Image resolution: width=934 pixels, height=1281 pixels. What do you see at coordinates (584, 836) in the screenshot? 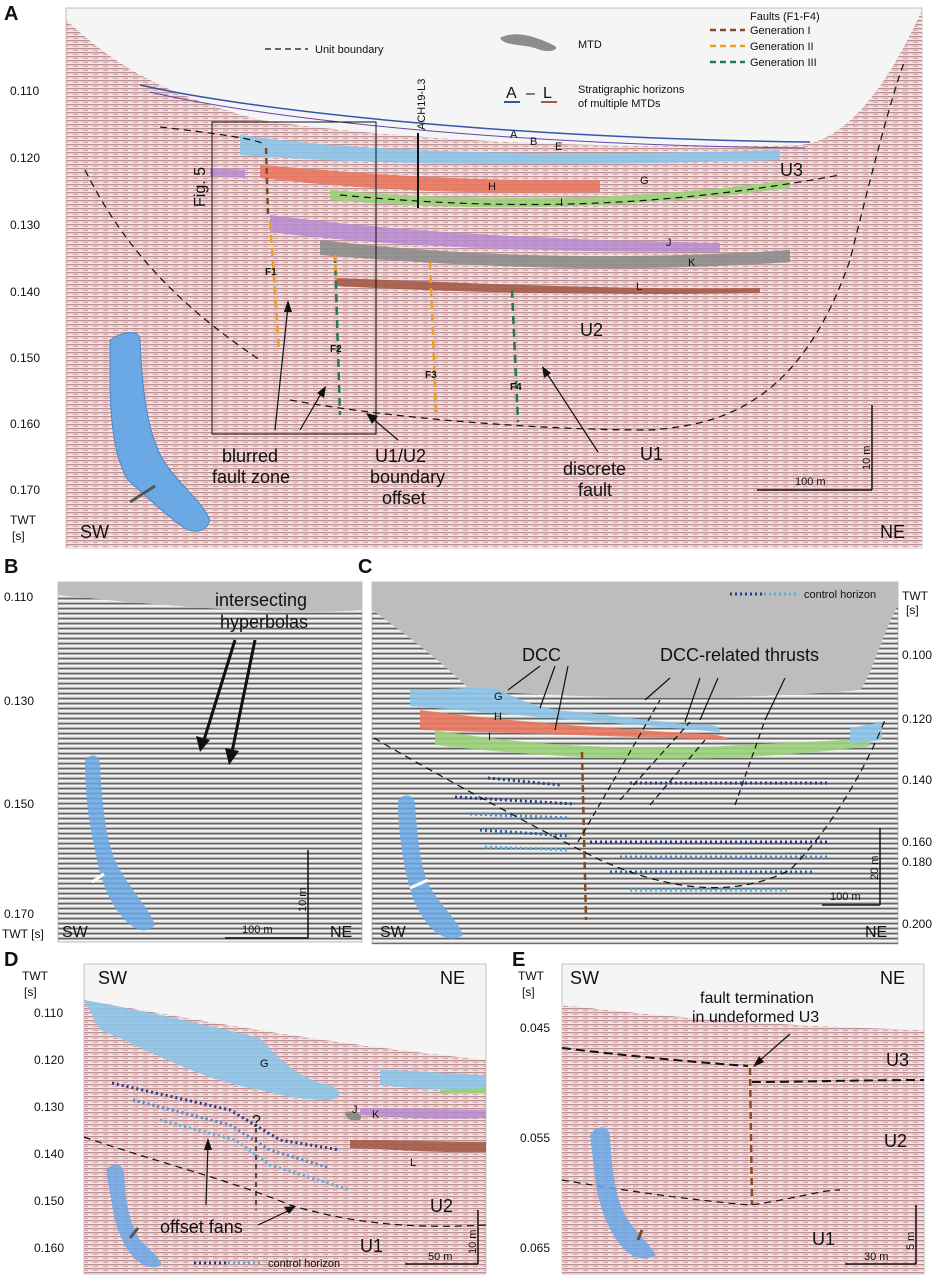
I see `c-fault` at bounding box center [584, 836].